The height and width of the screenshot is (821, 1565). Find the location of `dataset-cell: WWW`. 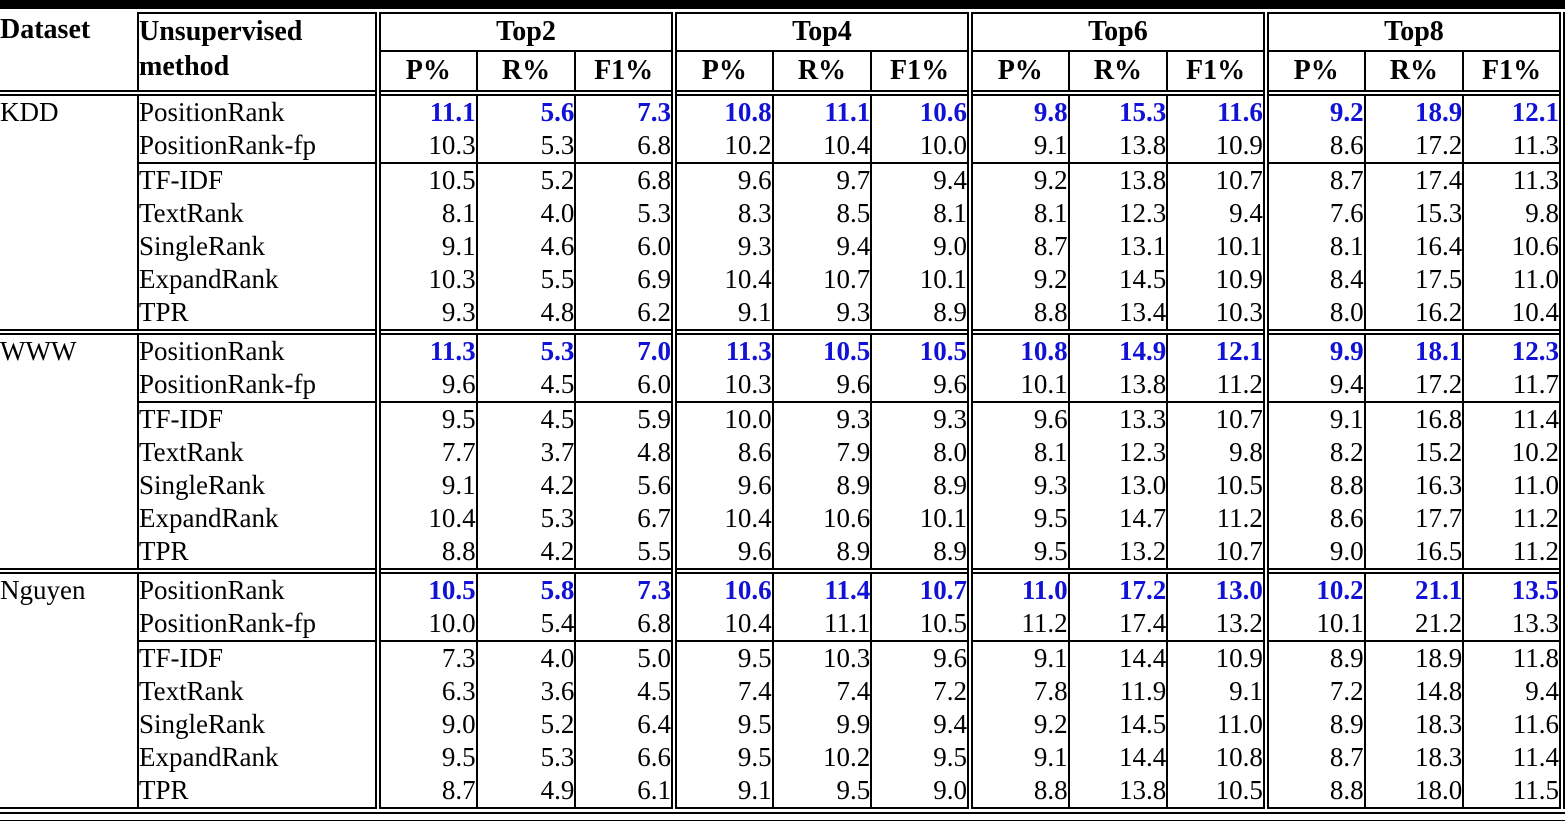

dataset-cell: WWW is located at coordinates (69, 450).